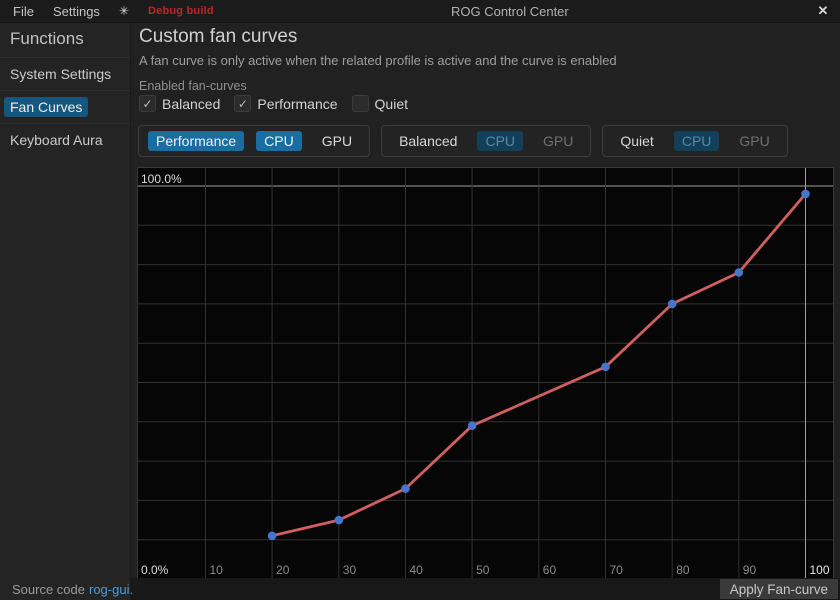  Describe the element at coordinates (61, 74) in the screenshot. I see `sidebar-item-label: System Settings` at that location.